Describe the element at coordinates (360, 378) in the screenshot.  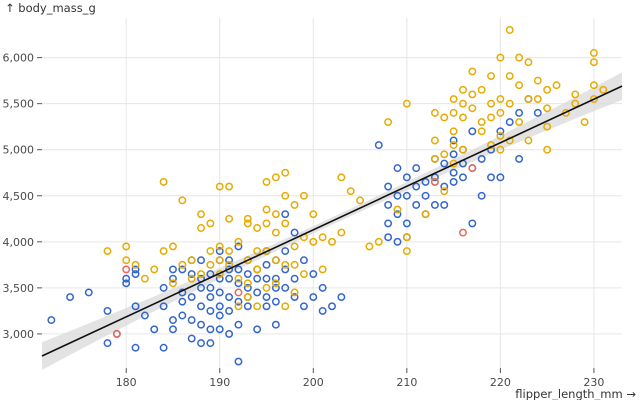
I see `x-axis: 180 190 200 210 220 230` at that location.